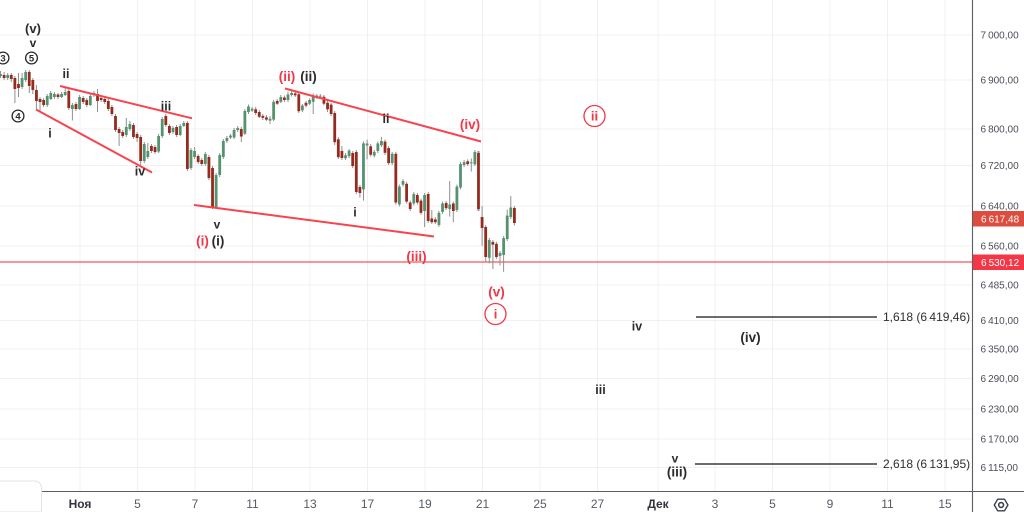 This screenshot has width=1024, height=512. What do you see at coordinates (310, 504) in the screenshot?
I see `svg-text: 13` at bounding box center [310, 504].